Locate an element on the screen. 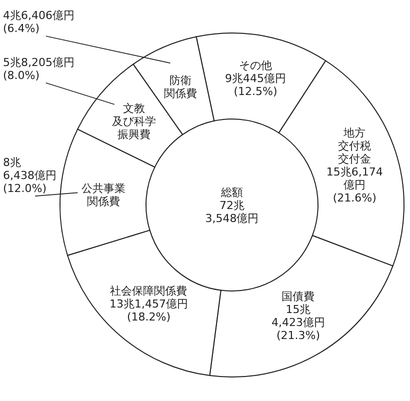 Image resolution: width=410 pixels, height=401 pixels. slice-label: その他 is located at coordinates (255, 65).